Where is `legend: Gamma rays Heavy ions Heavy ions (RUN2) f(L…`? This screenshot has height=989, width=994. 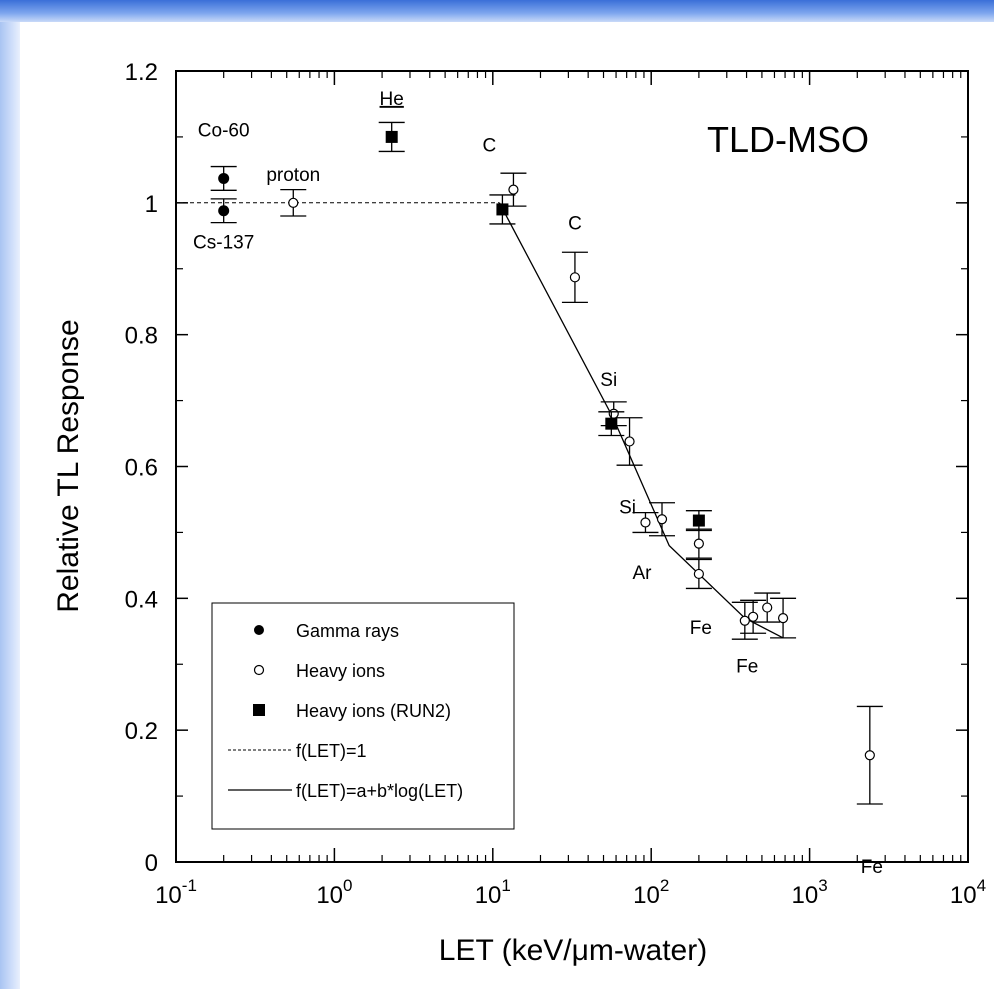 legend: Gamma rays Heavy ions Heavy ions (RUN2) f(L… is located at coordinates (363, 716).